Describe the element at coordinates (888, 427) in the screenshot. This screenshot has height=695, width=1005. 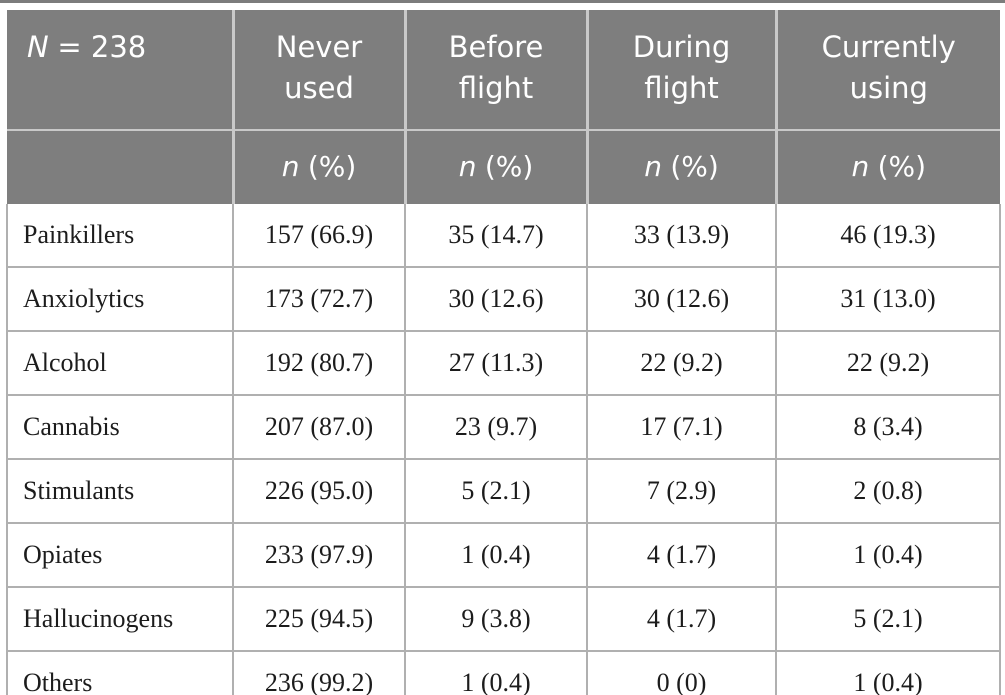
I see `cell-currently-using: 8 (3.4)` at that location.